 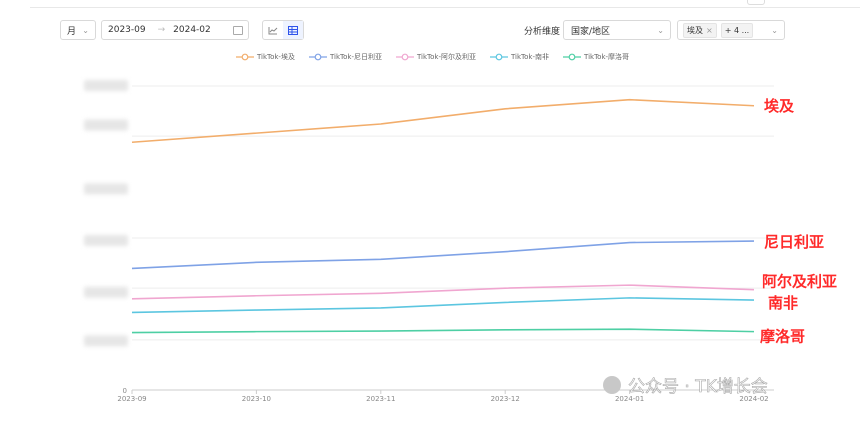 I want to click on series-annotation: 摩洛哥, so click(x=782, y=337).